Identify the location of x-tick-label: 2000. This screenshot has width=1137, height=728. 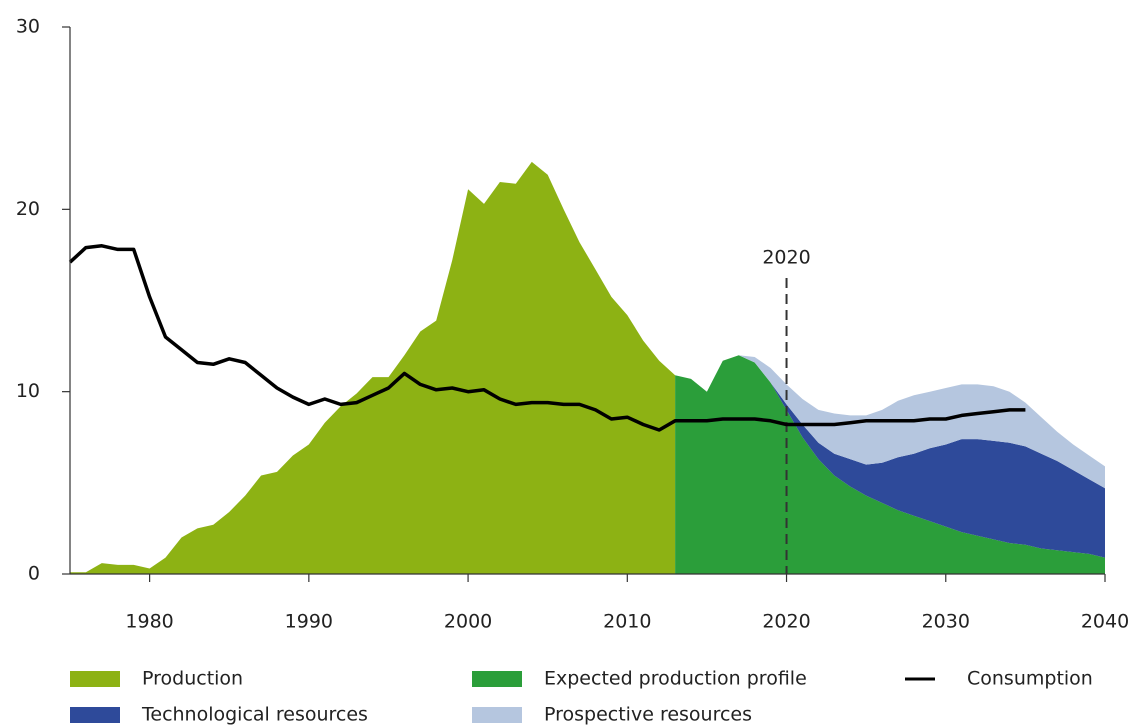
(468, 622).